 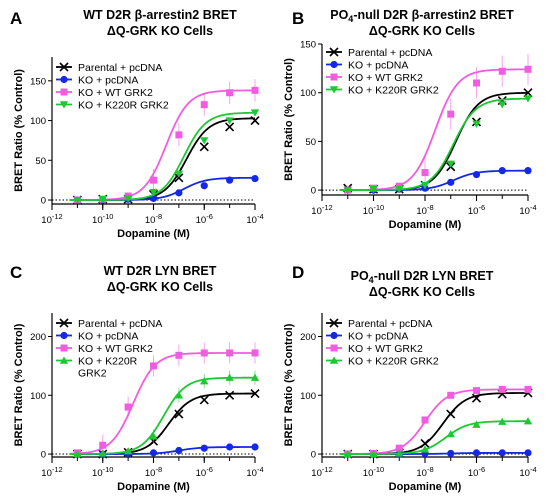 I want to click on y-tick-label: 100, so click(x=38, y=396).